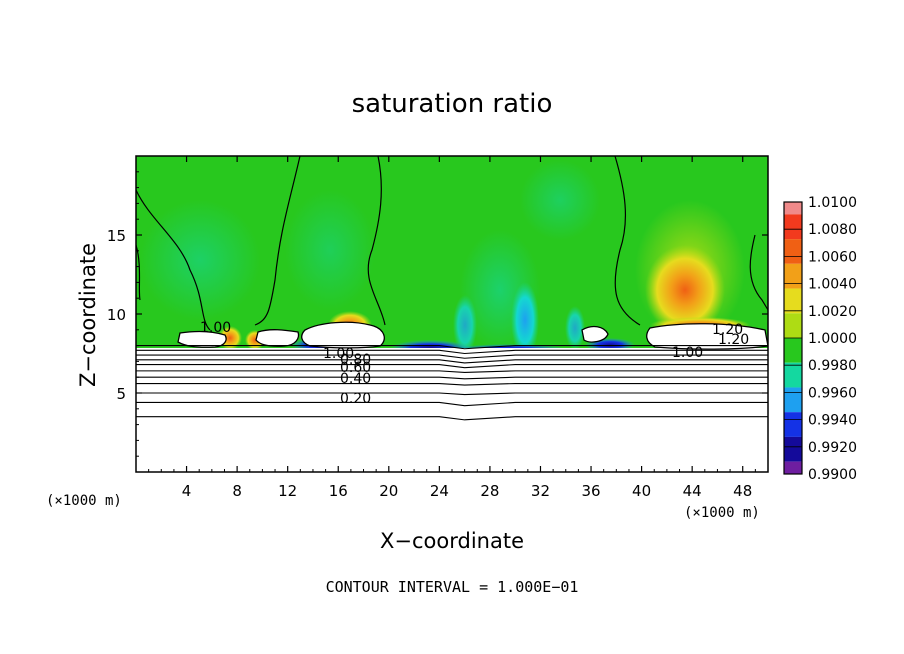 The image size is (904, 654). I want to click on chart-title: saturation ratio, so click(452, 104).